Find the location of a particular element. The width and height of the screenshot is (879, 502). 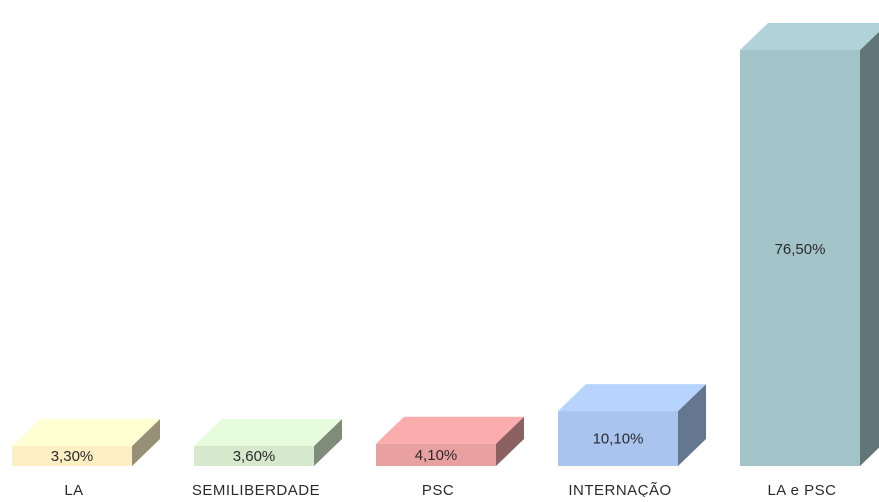

data-label: 4,10% is located at coordinates (436, 455).